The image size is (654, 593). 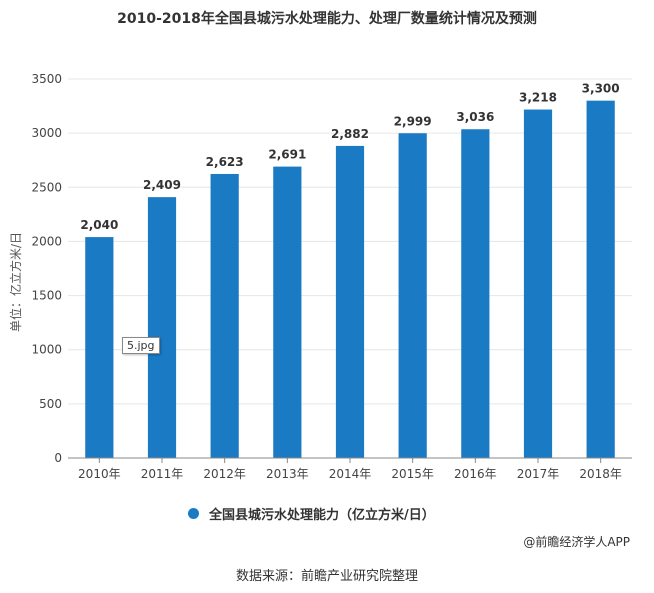 I want to click on data-label: 2,040, so click(x=99, y=225).